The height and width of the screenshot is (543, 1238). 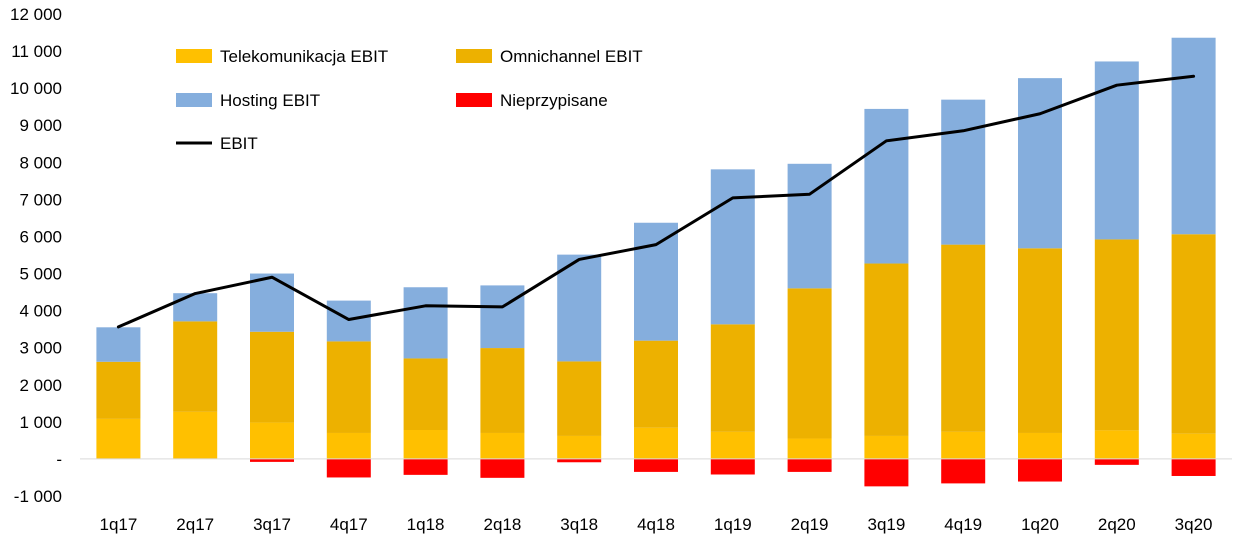 What do you see at coordinates (349, 524) in the screenshot?
I see `x-tick-label: 4q17` at bounding box center [349, 524].